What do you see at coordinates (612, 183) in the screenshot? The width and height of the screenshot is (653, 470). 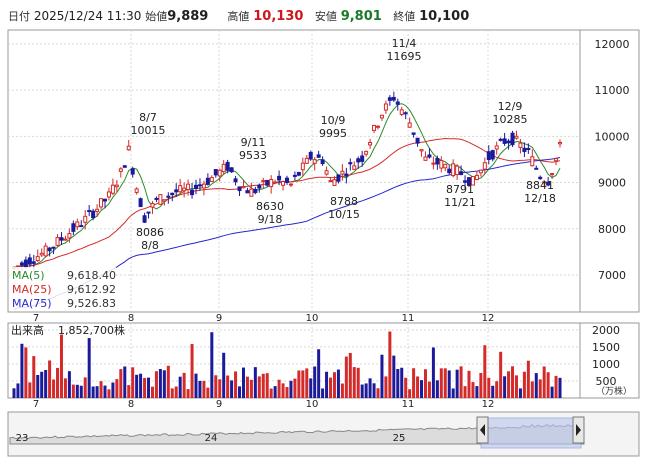 I see `price-tick-label: 9000` at bounding box center [612, 183].